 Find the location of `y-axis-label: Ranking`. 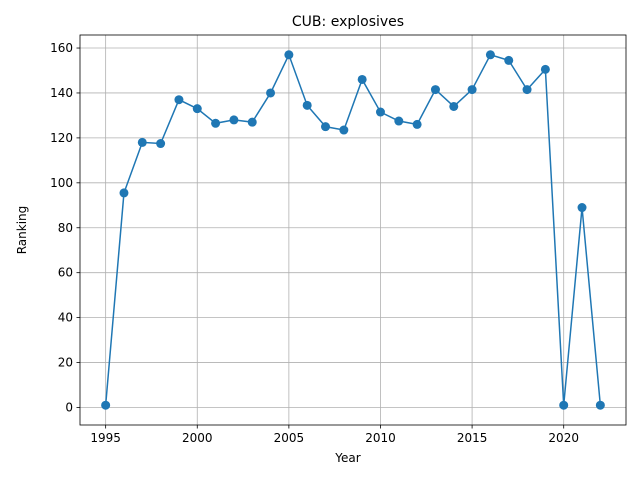

y-axis-label: Ranking is located at coordinates (22, 230).